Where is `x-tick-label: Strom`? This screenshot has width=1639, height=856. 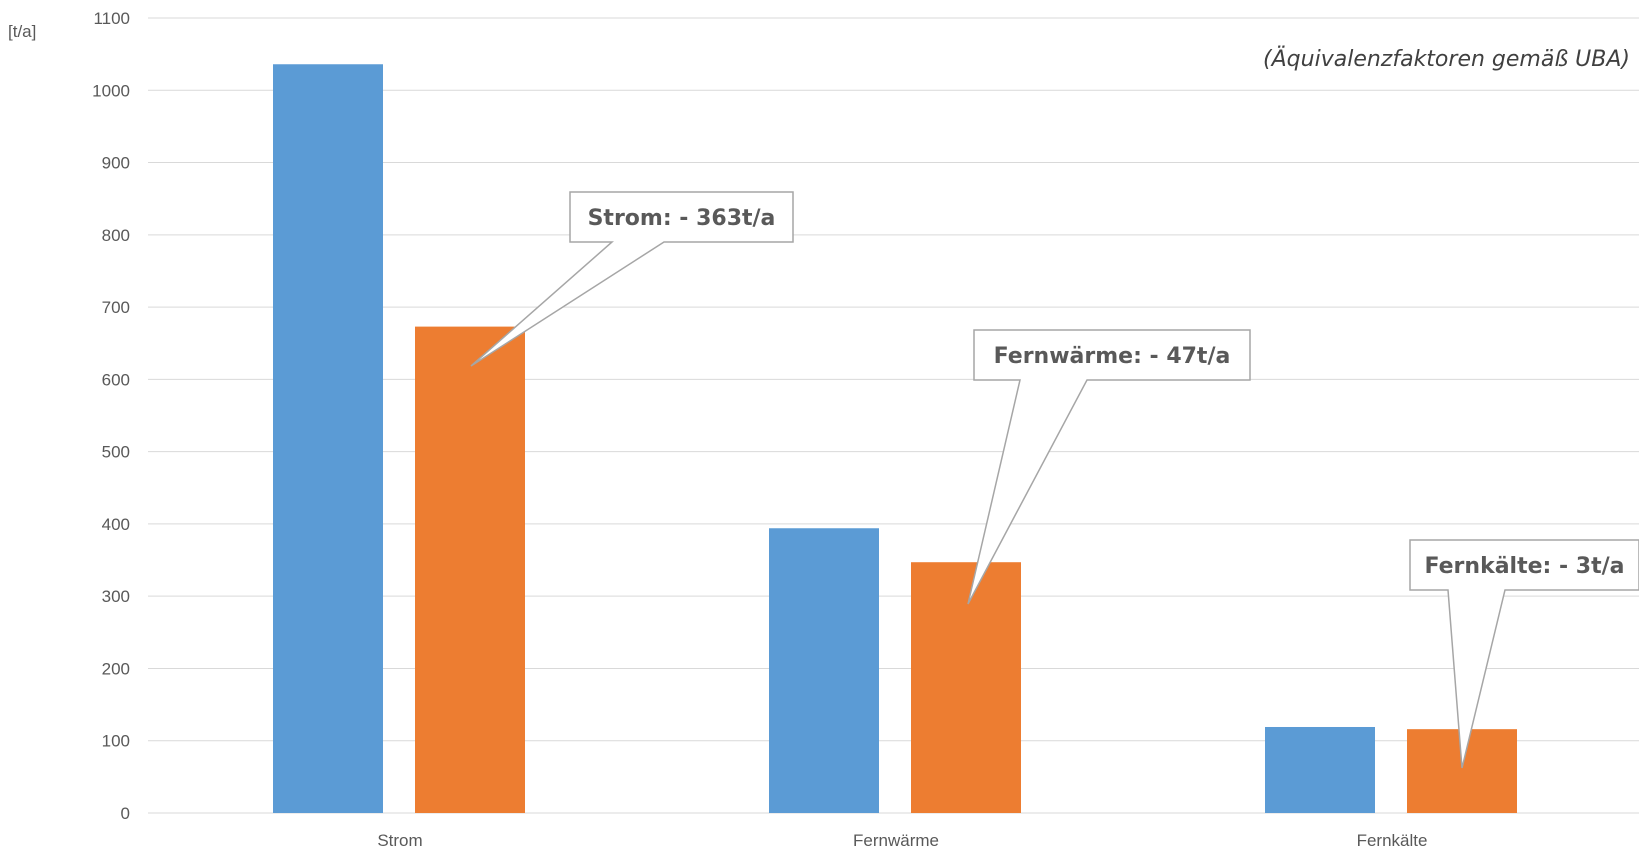
x-tick-label: Strom is located at coordinates (399, 840).